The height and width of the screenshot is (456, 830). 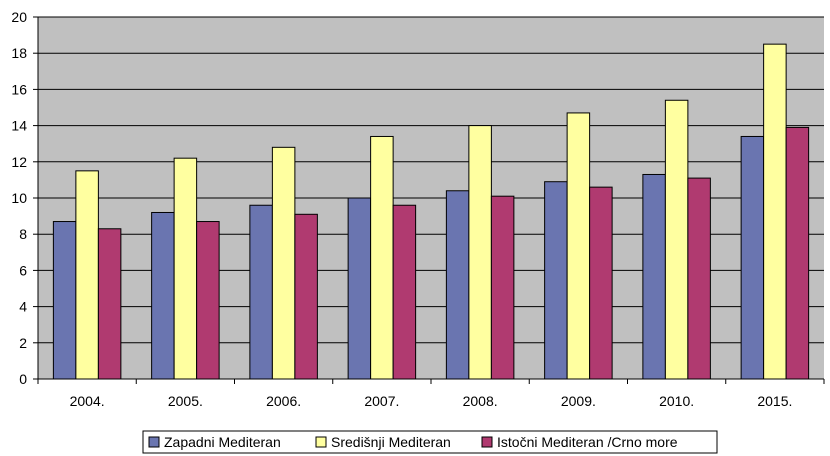 I want to click on x-tick-label-4: 2008., so click(x=480, y=401).